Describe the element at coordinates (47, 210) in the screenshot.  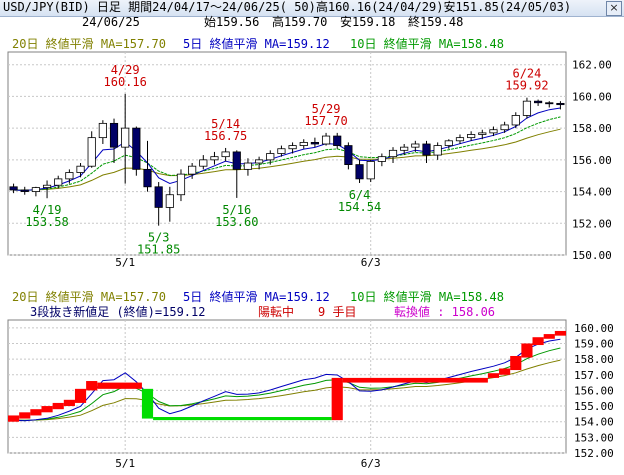
I see `annotation-low-date: 4/19` at that location.